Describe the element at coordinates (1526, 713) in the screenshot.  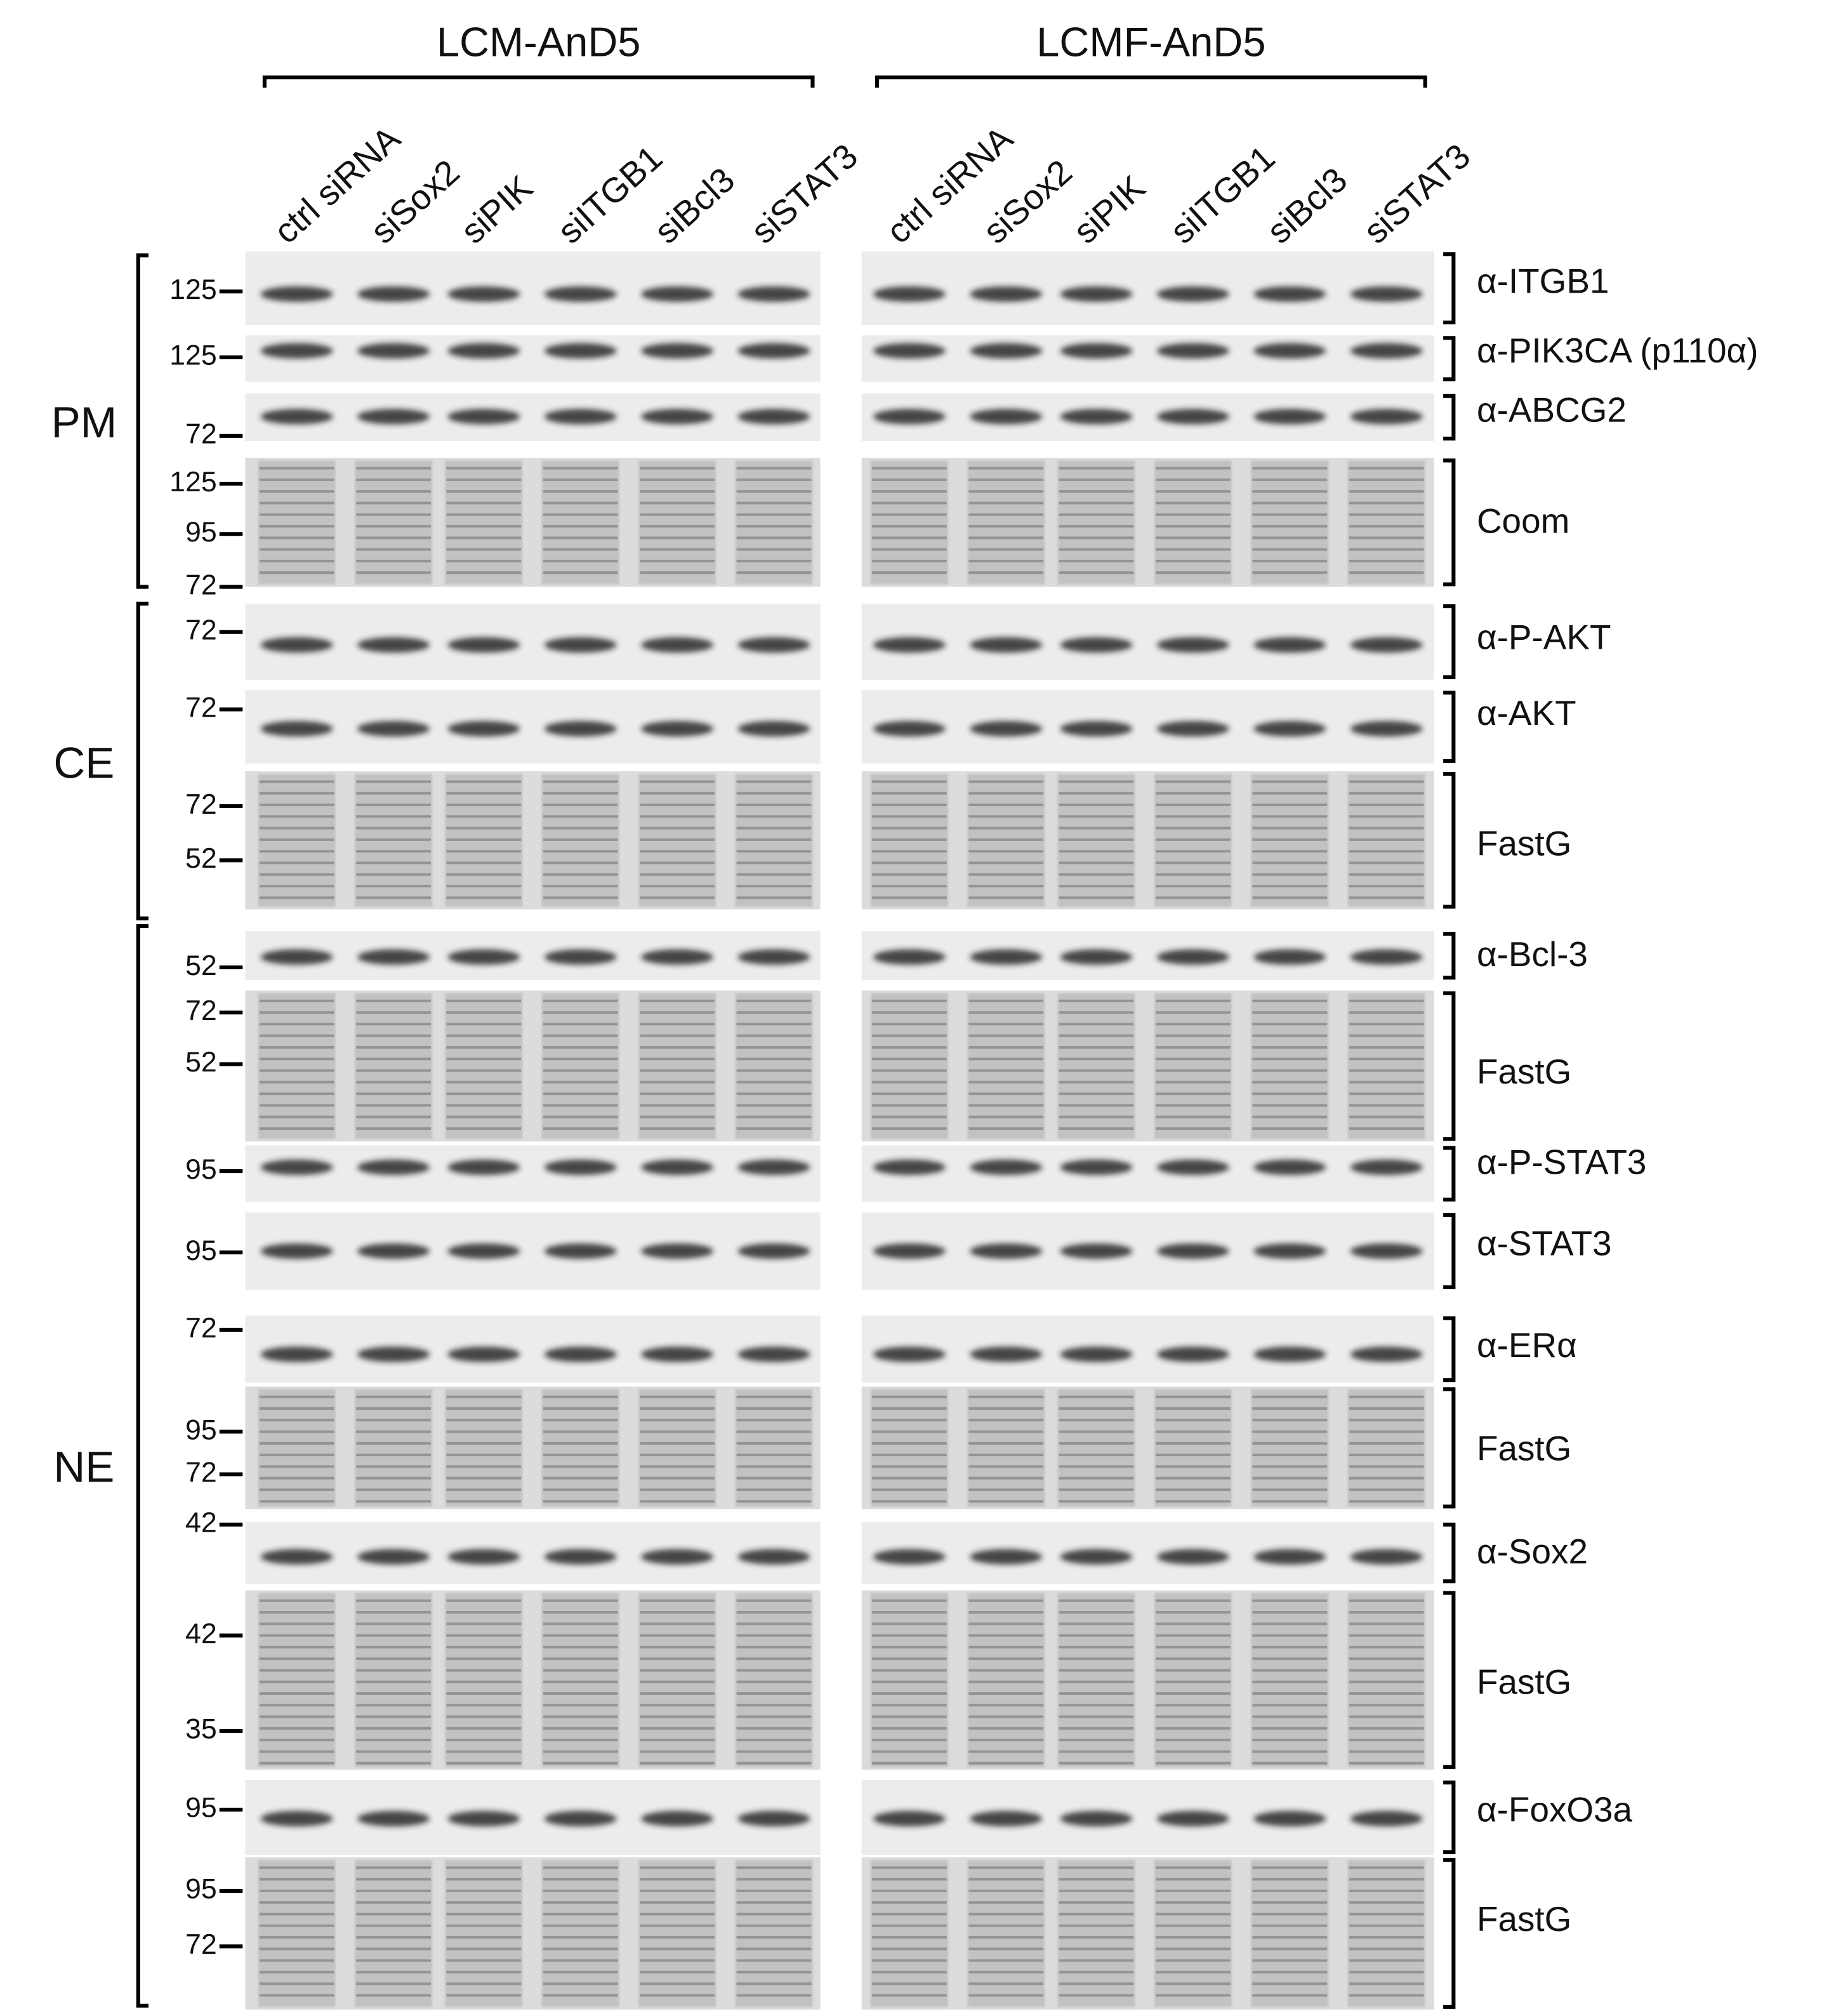
I see `row-label: α-AKT` at that location.